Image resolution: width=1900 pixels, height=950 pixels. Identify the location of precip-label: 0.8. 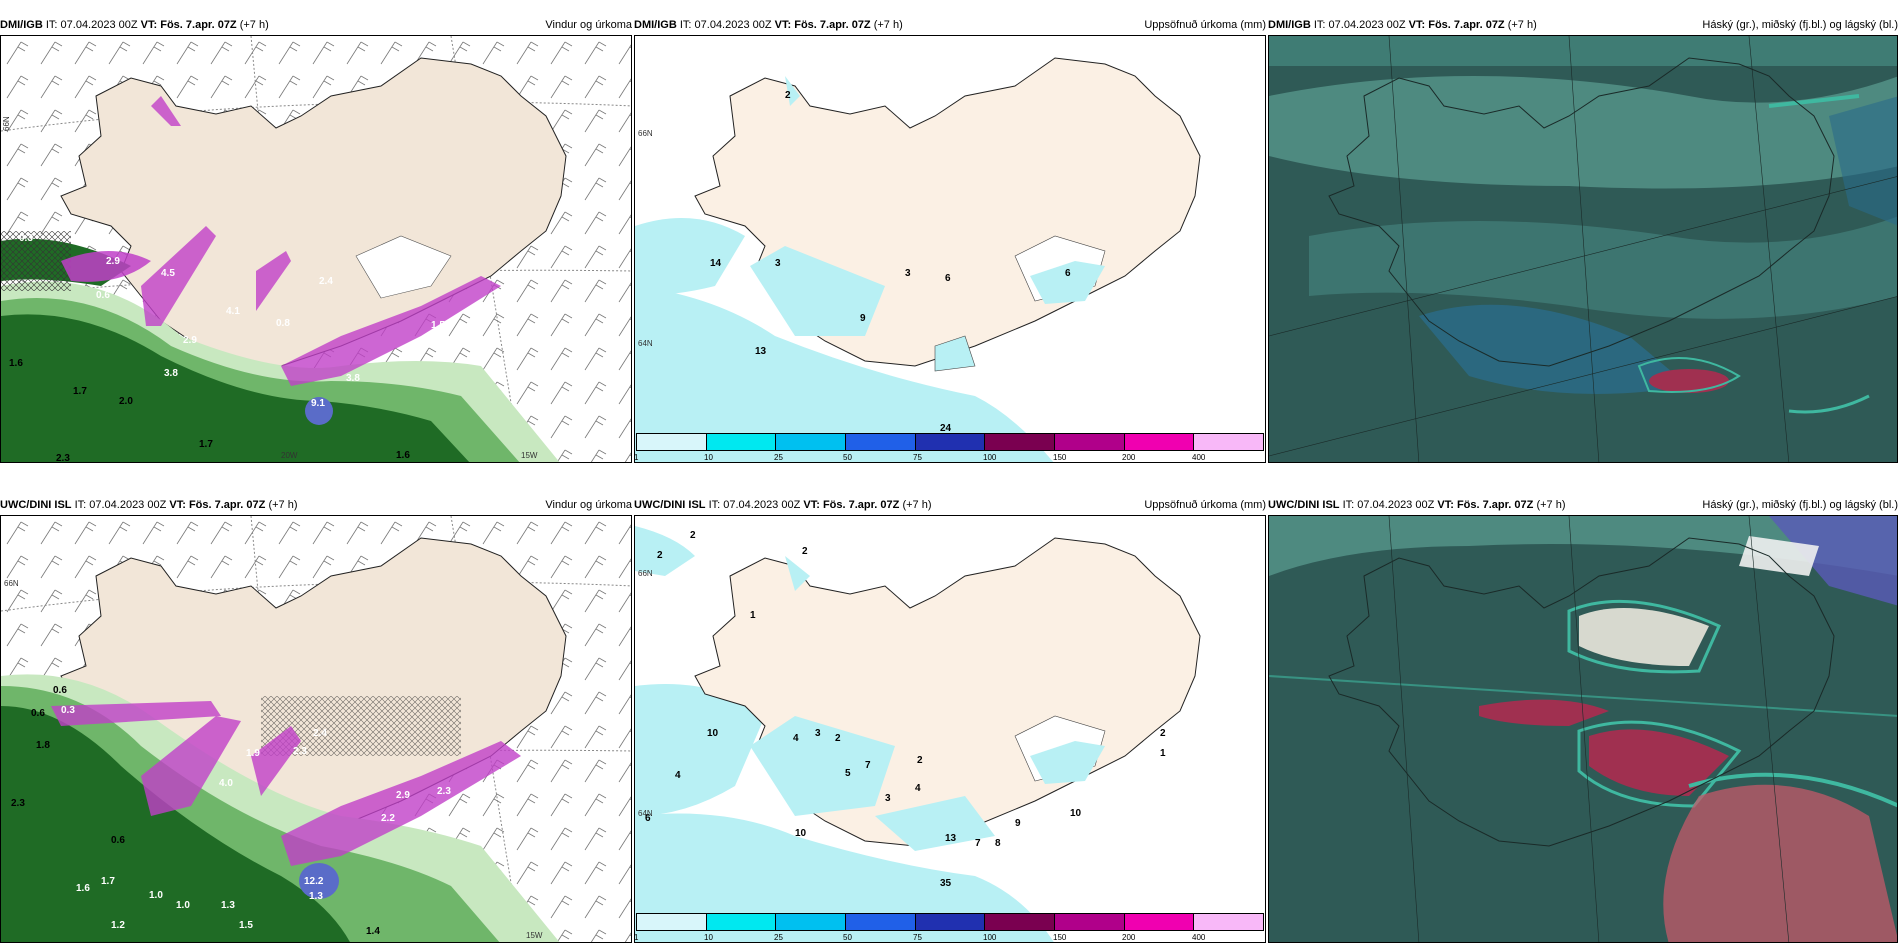
(283, 323).